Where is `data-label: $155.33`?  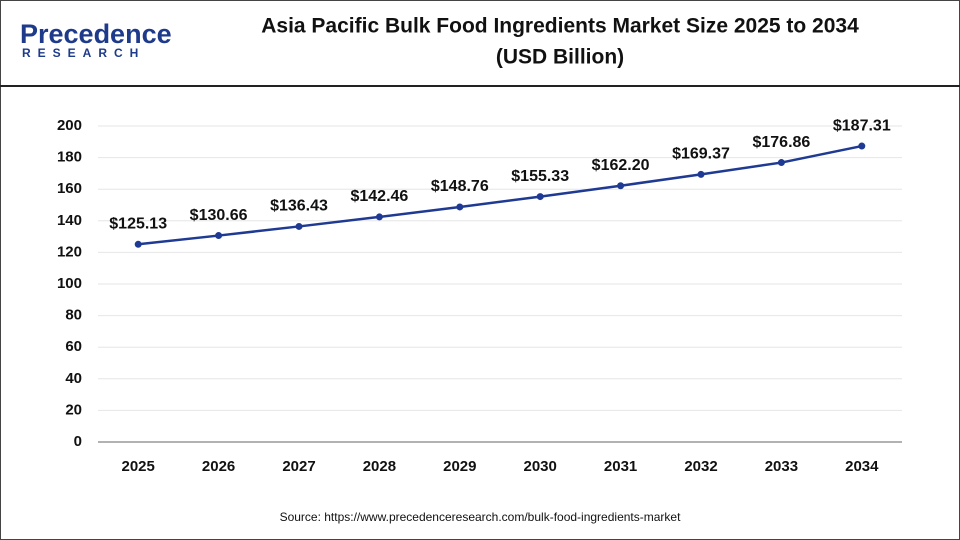 data-label: $155.33 is located at coordinates (540, 176).